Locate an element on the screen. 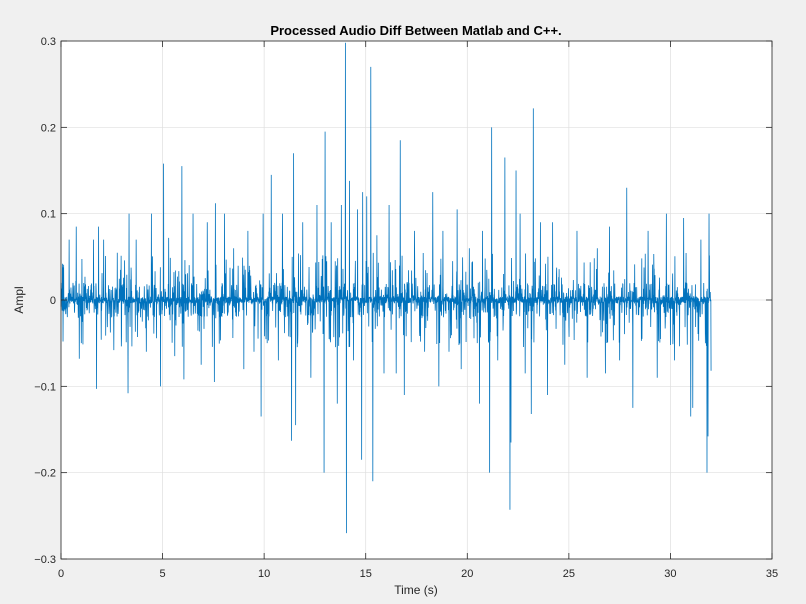 This screenshot has width=806, height=604. x-tick-label: 35 is located at coordinates (772, 574).